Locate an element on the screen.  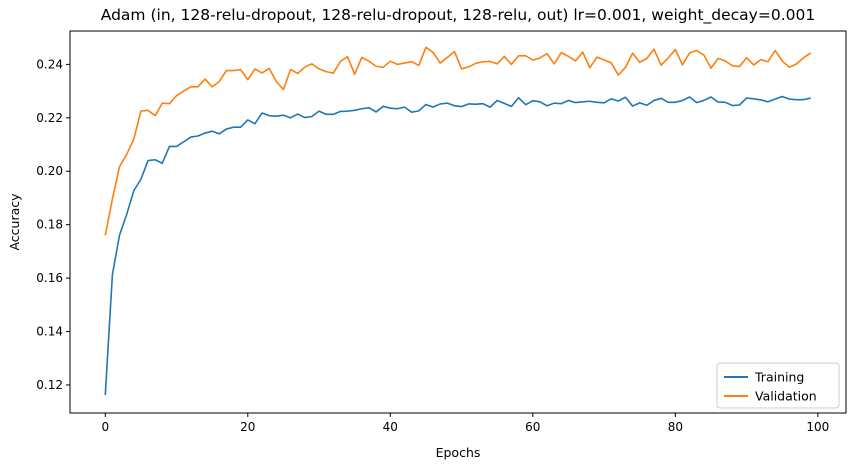
x-axis-label: Epochs is located at coordinates (458, 452).